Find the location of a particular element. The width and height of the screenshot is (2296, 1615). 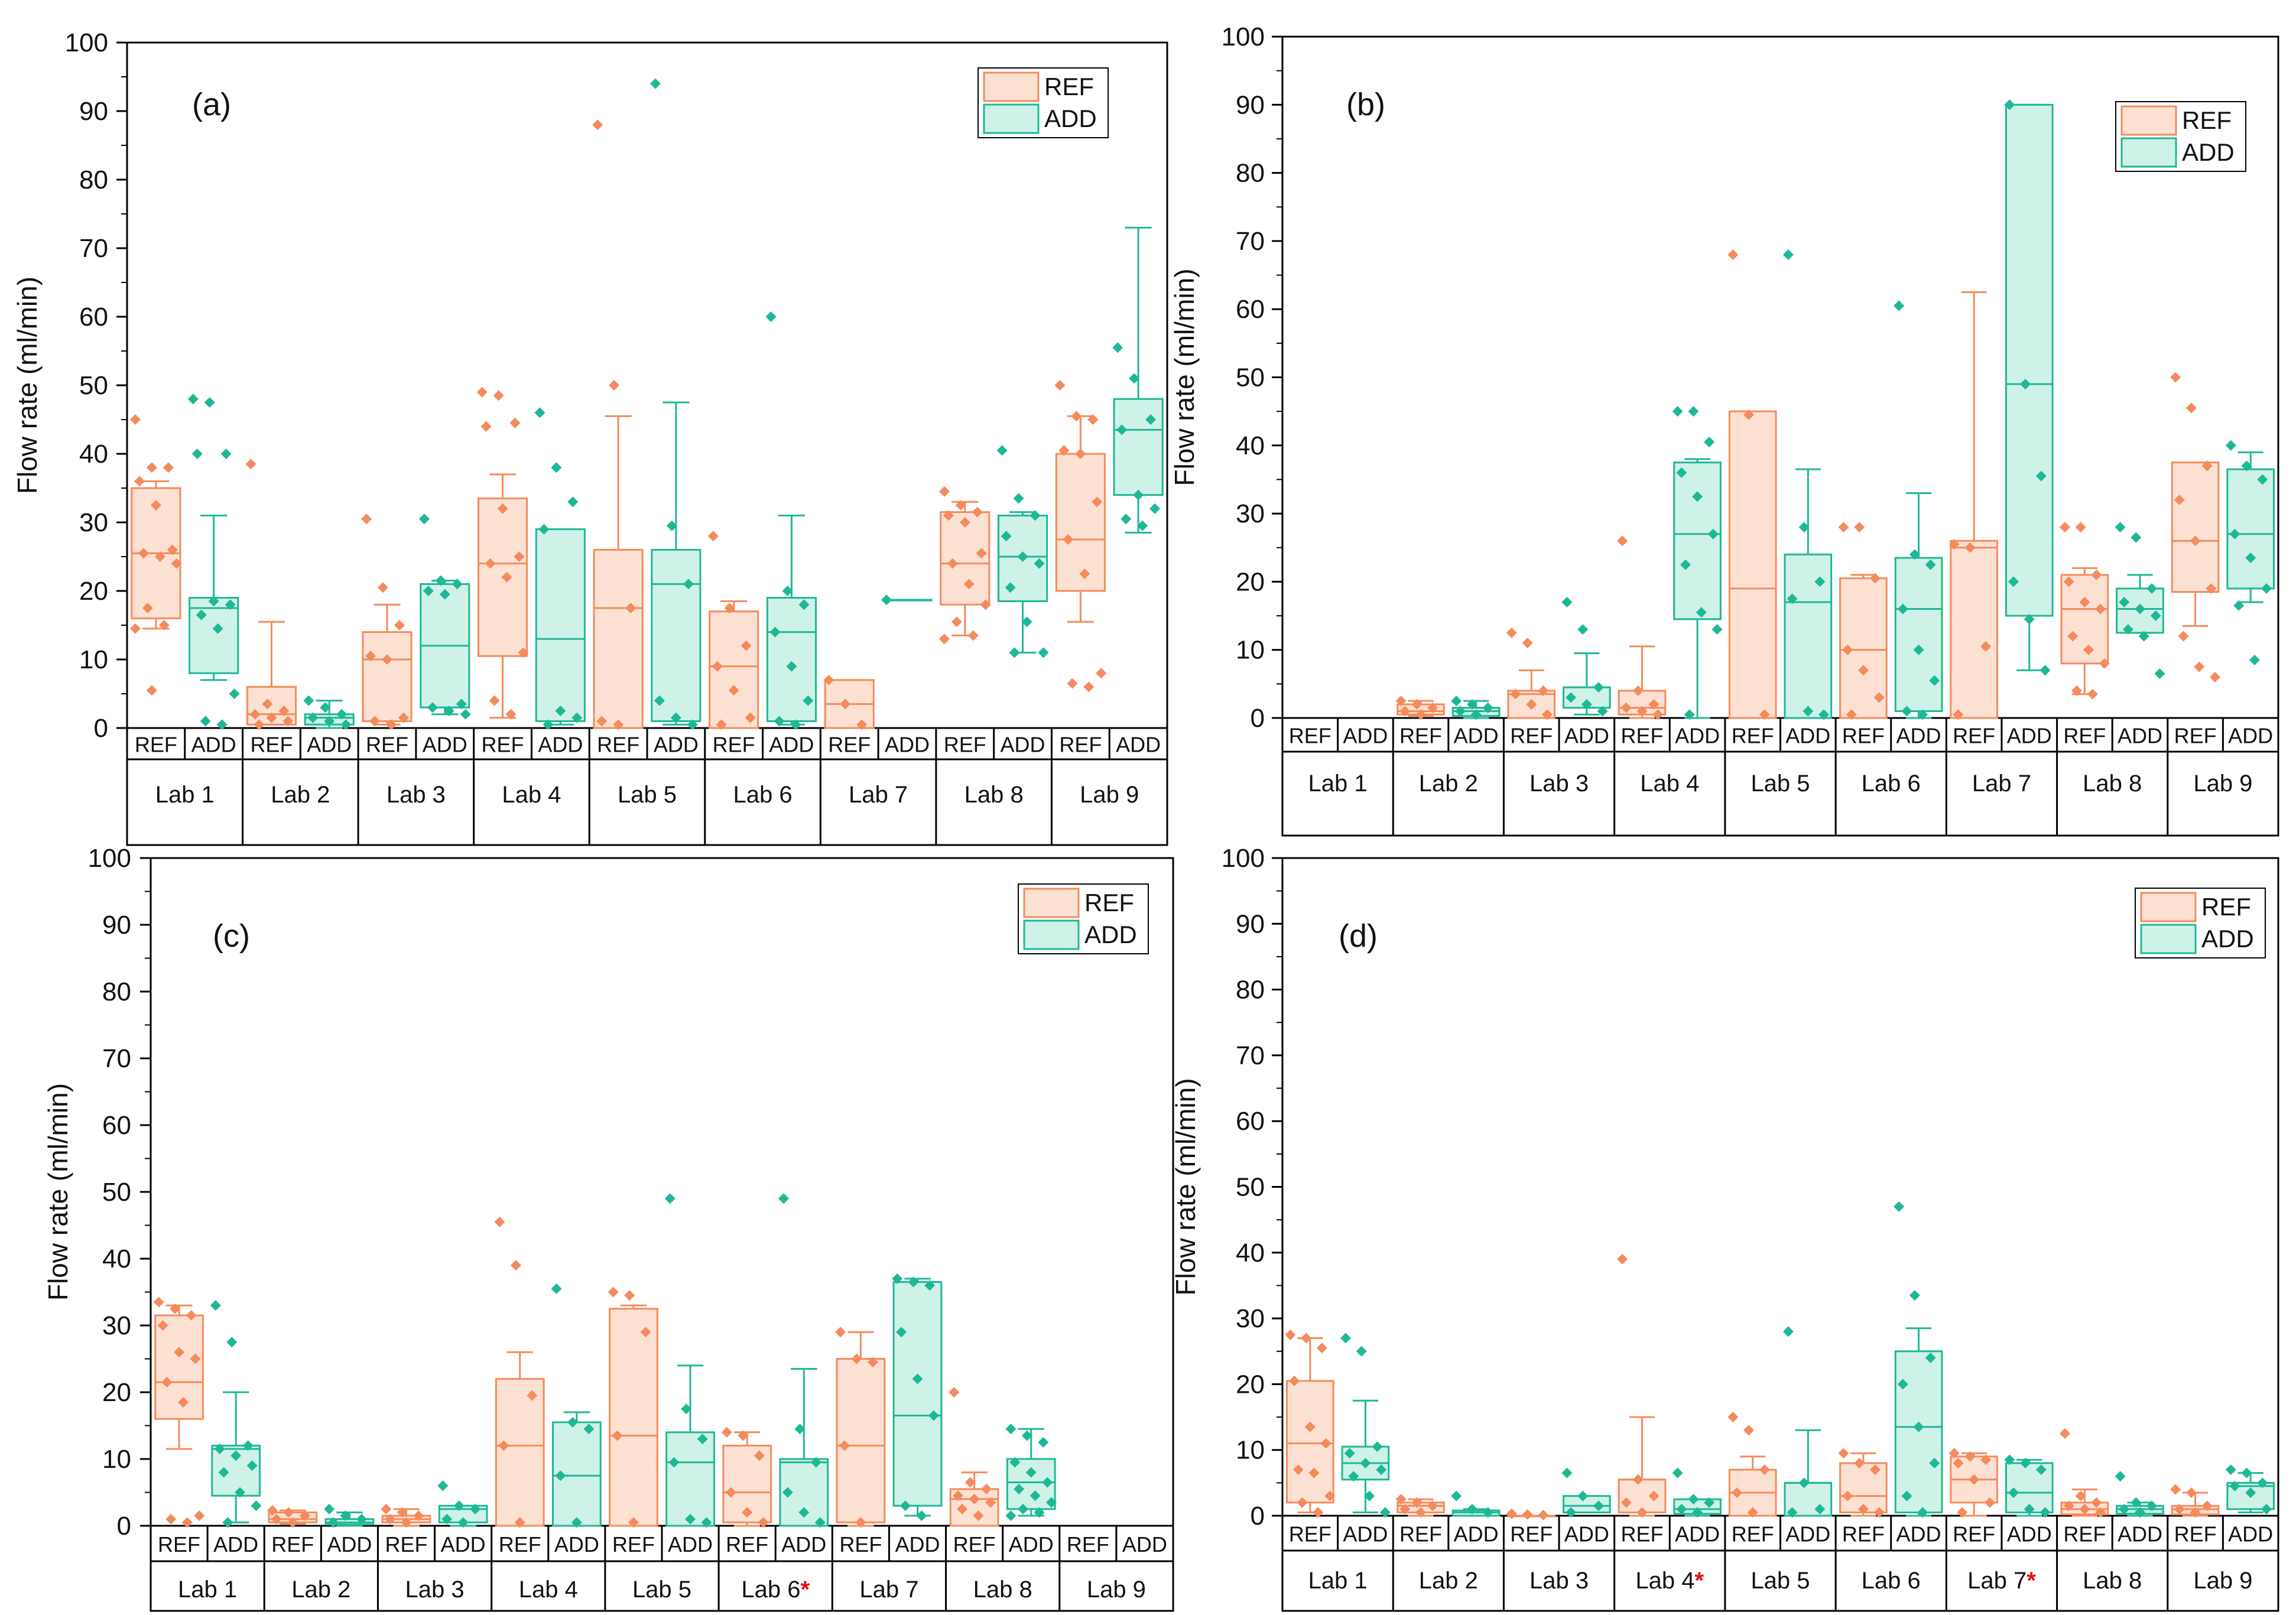

legend-label: ADD is located at coordinates (1070, 119).